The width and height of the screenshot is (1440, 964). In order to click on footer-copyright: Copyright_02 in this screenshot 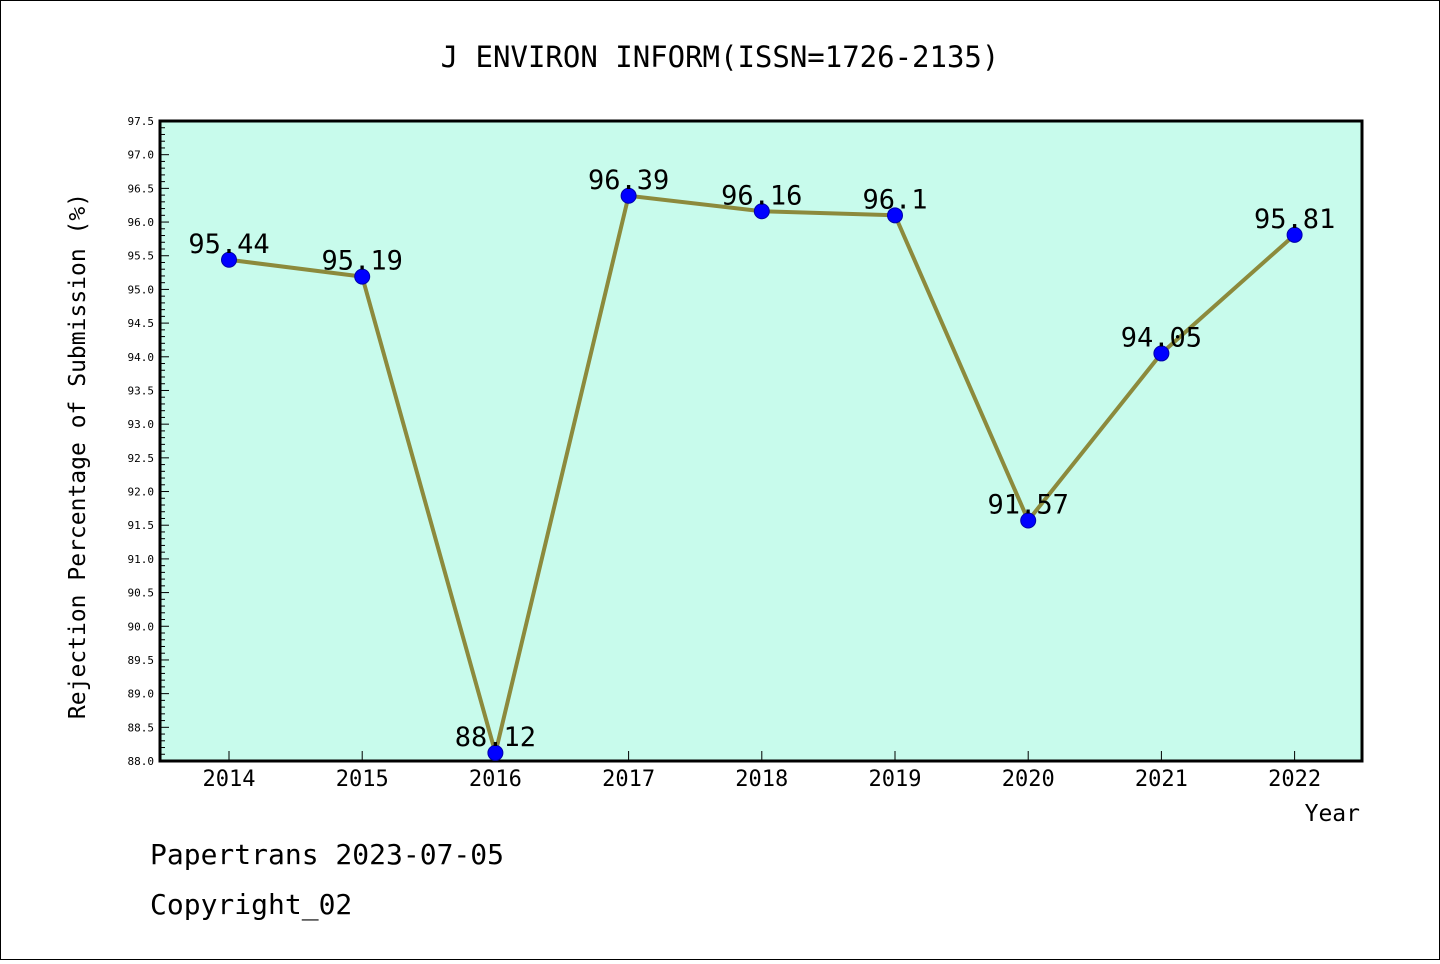, I will do `click(251, 905)`.